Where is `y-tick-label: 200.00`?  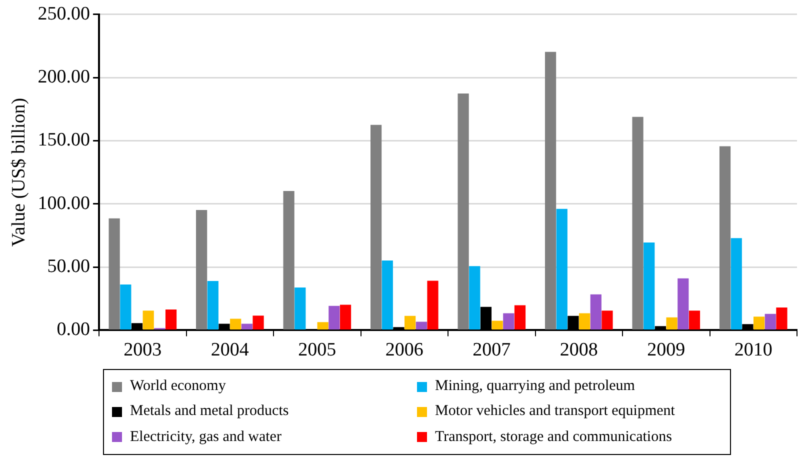
y-tick-label: 200.00 is located at coordinates (64, 77).